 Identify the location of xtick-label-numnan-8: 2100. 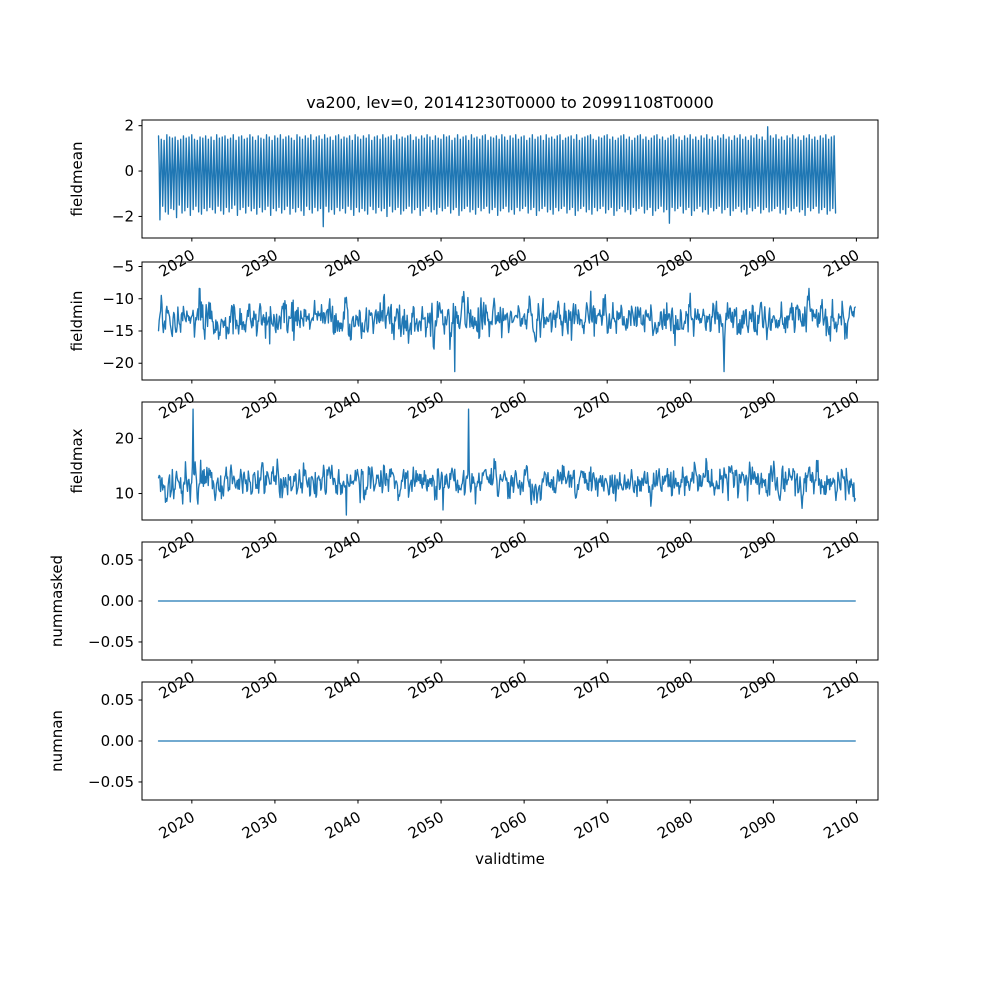
(841, 825).